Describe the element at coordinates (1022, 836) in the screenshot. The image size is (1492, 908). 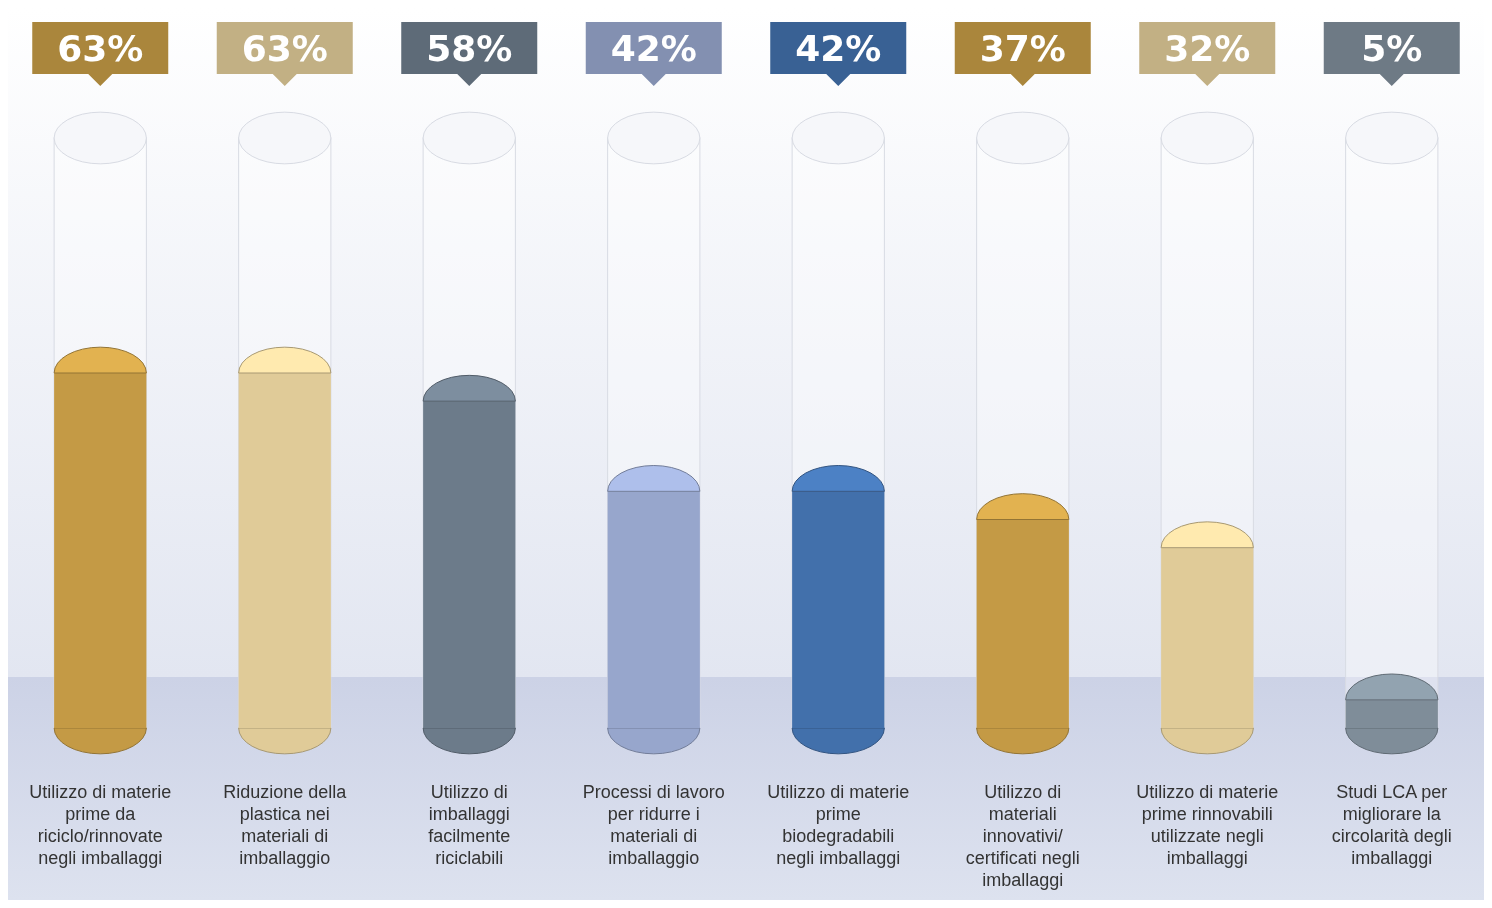
I see `x-tick-label: Utilizzo di materiali innovativi/ certificati negli imballaggi` at that location.